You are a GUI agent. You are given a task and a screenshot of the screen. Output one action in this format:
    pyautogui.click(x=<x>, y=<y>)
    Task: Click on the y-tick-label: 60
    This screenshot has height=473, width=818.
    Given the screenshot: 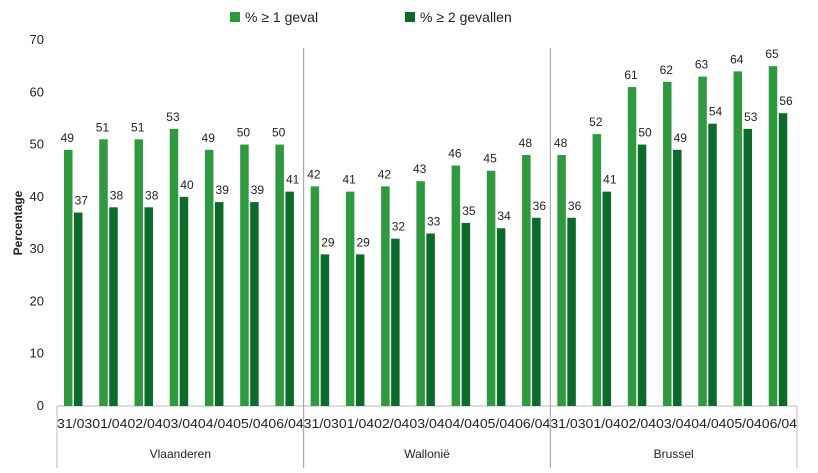 What is the action you would take?
    pyautogui.click(x=37, y=91)
    